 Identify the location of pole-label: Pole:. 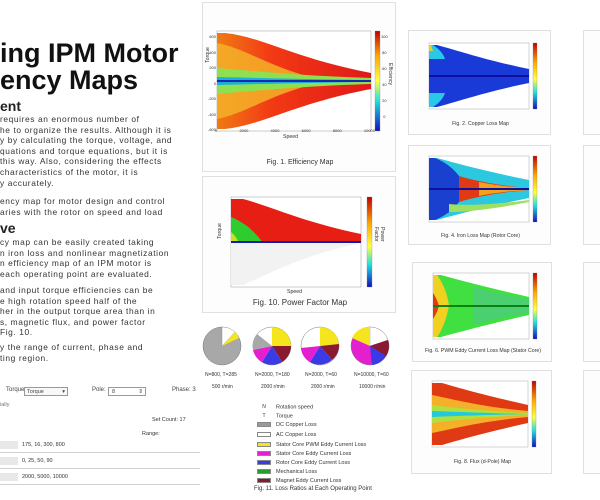
(99, 390).